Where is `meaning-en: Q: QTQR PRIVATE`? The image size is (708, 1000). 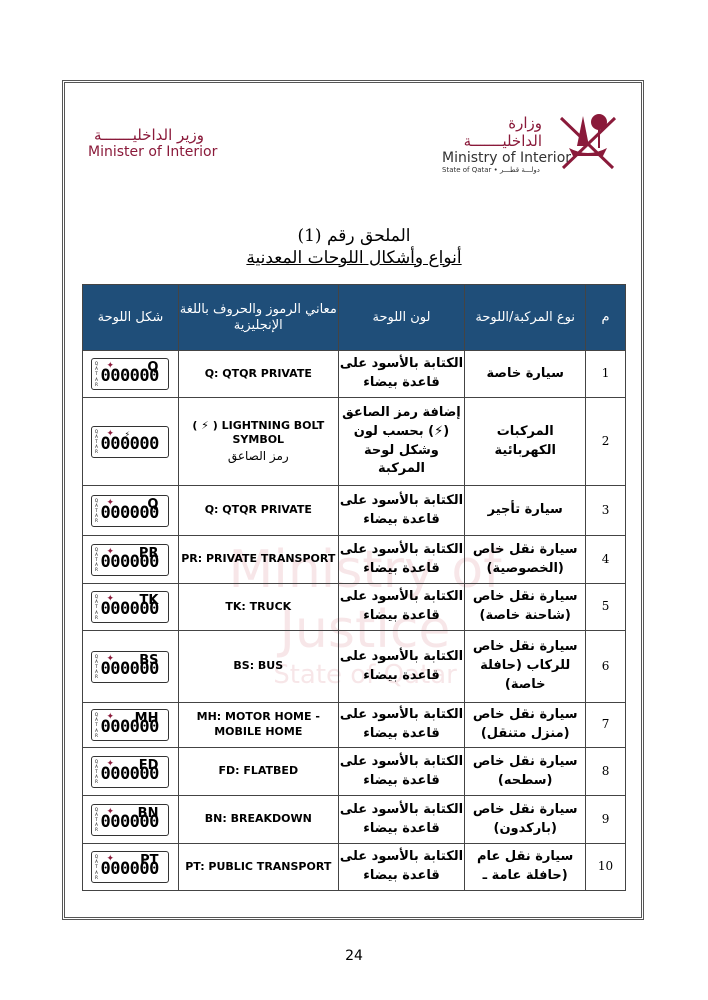
meaning-en: Q: QTQR PRIVATE is located at coordinates (258, 510).